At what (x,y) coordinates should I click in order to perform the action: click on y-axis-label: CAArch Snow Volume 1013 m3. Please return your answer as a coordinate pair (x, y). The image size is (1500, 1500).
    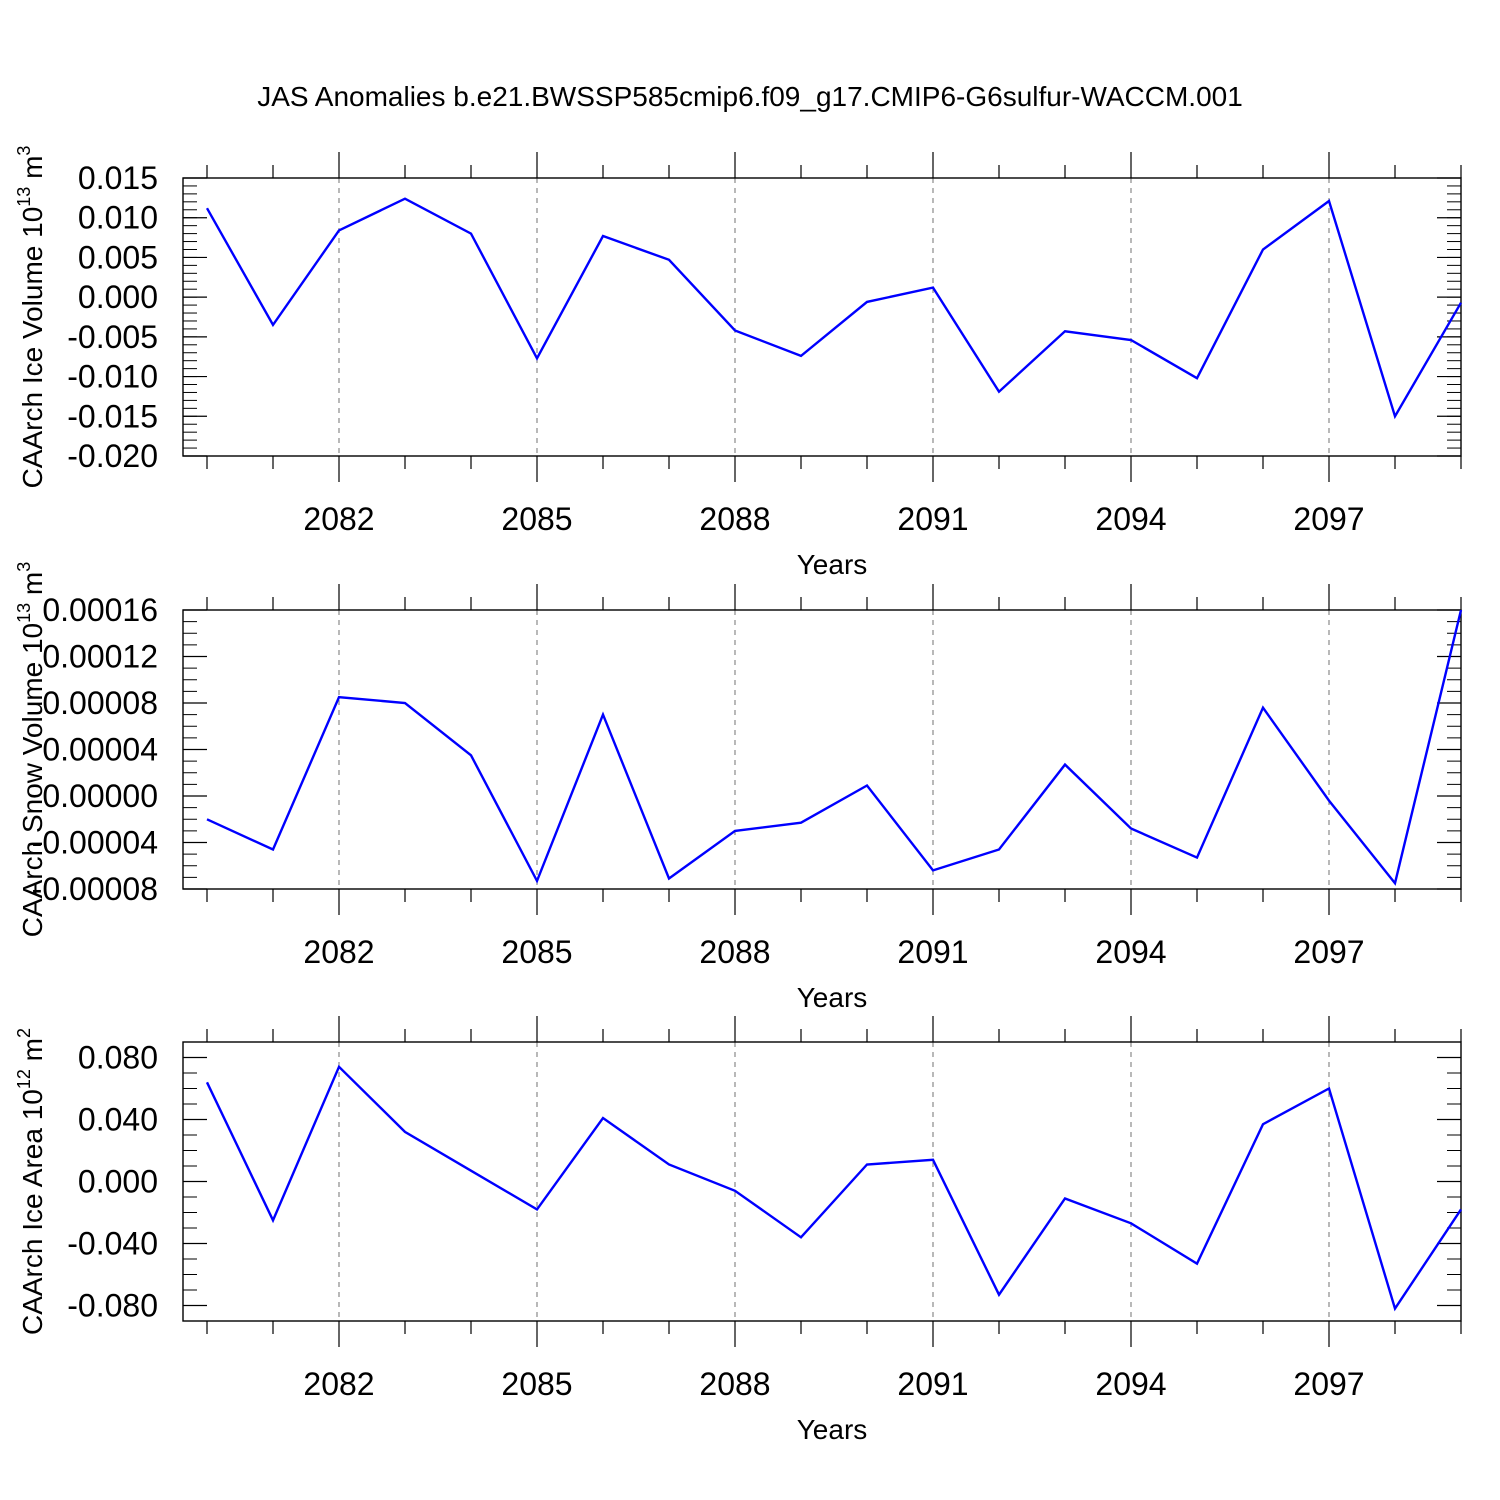
    Looking at the image, I should click on (31, 750).